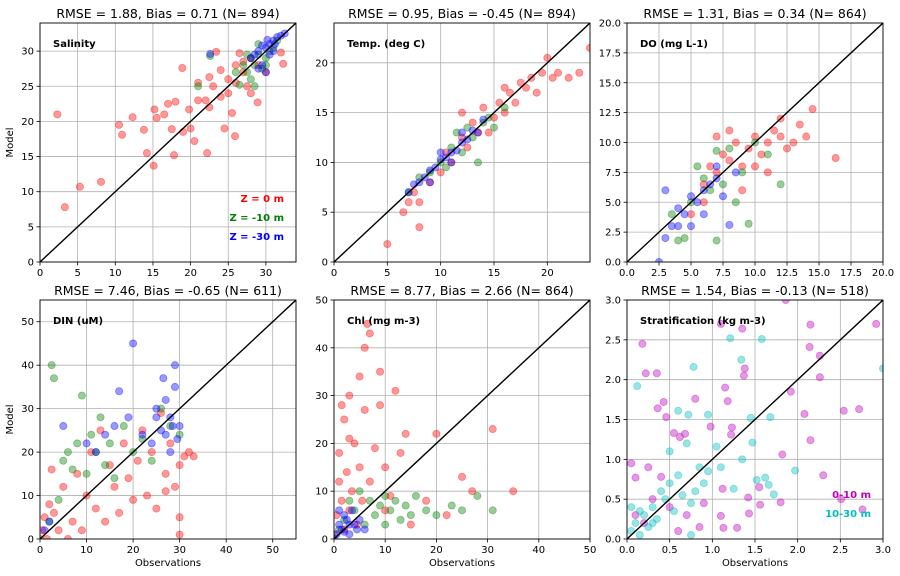 The width and height of the screenshot is (900, 576). What do you see at coordinates (538, 550) in the screenshot?
I see `x-tick-label: 40` at bounding box center [538, 550].